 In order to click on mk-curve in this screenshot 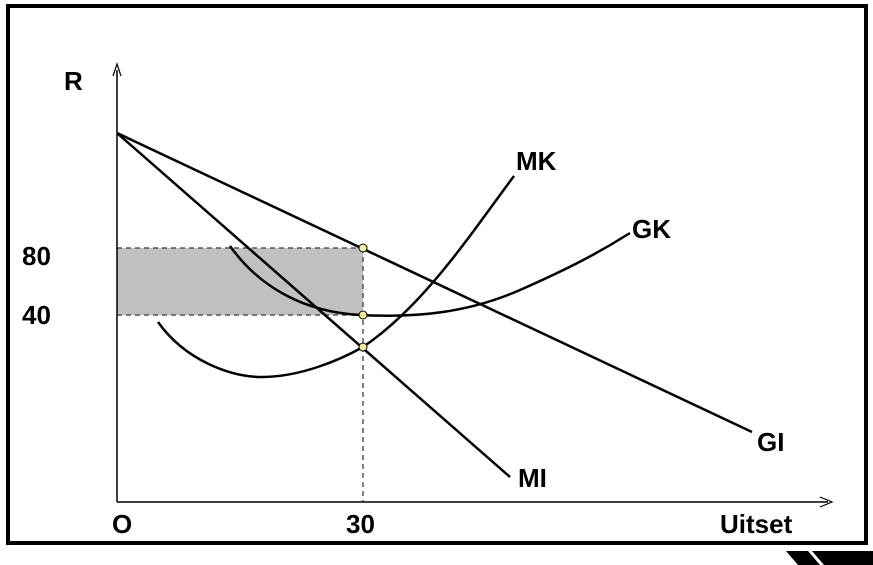, I will do `click(336, 277)`.